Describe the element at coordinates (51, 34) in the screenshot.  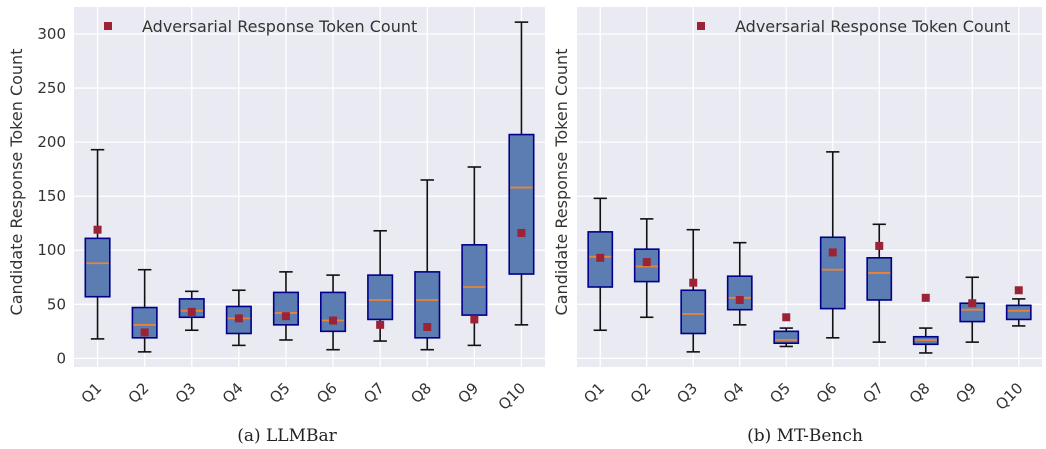
I see `y-tick-label: 300` at that location.